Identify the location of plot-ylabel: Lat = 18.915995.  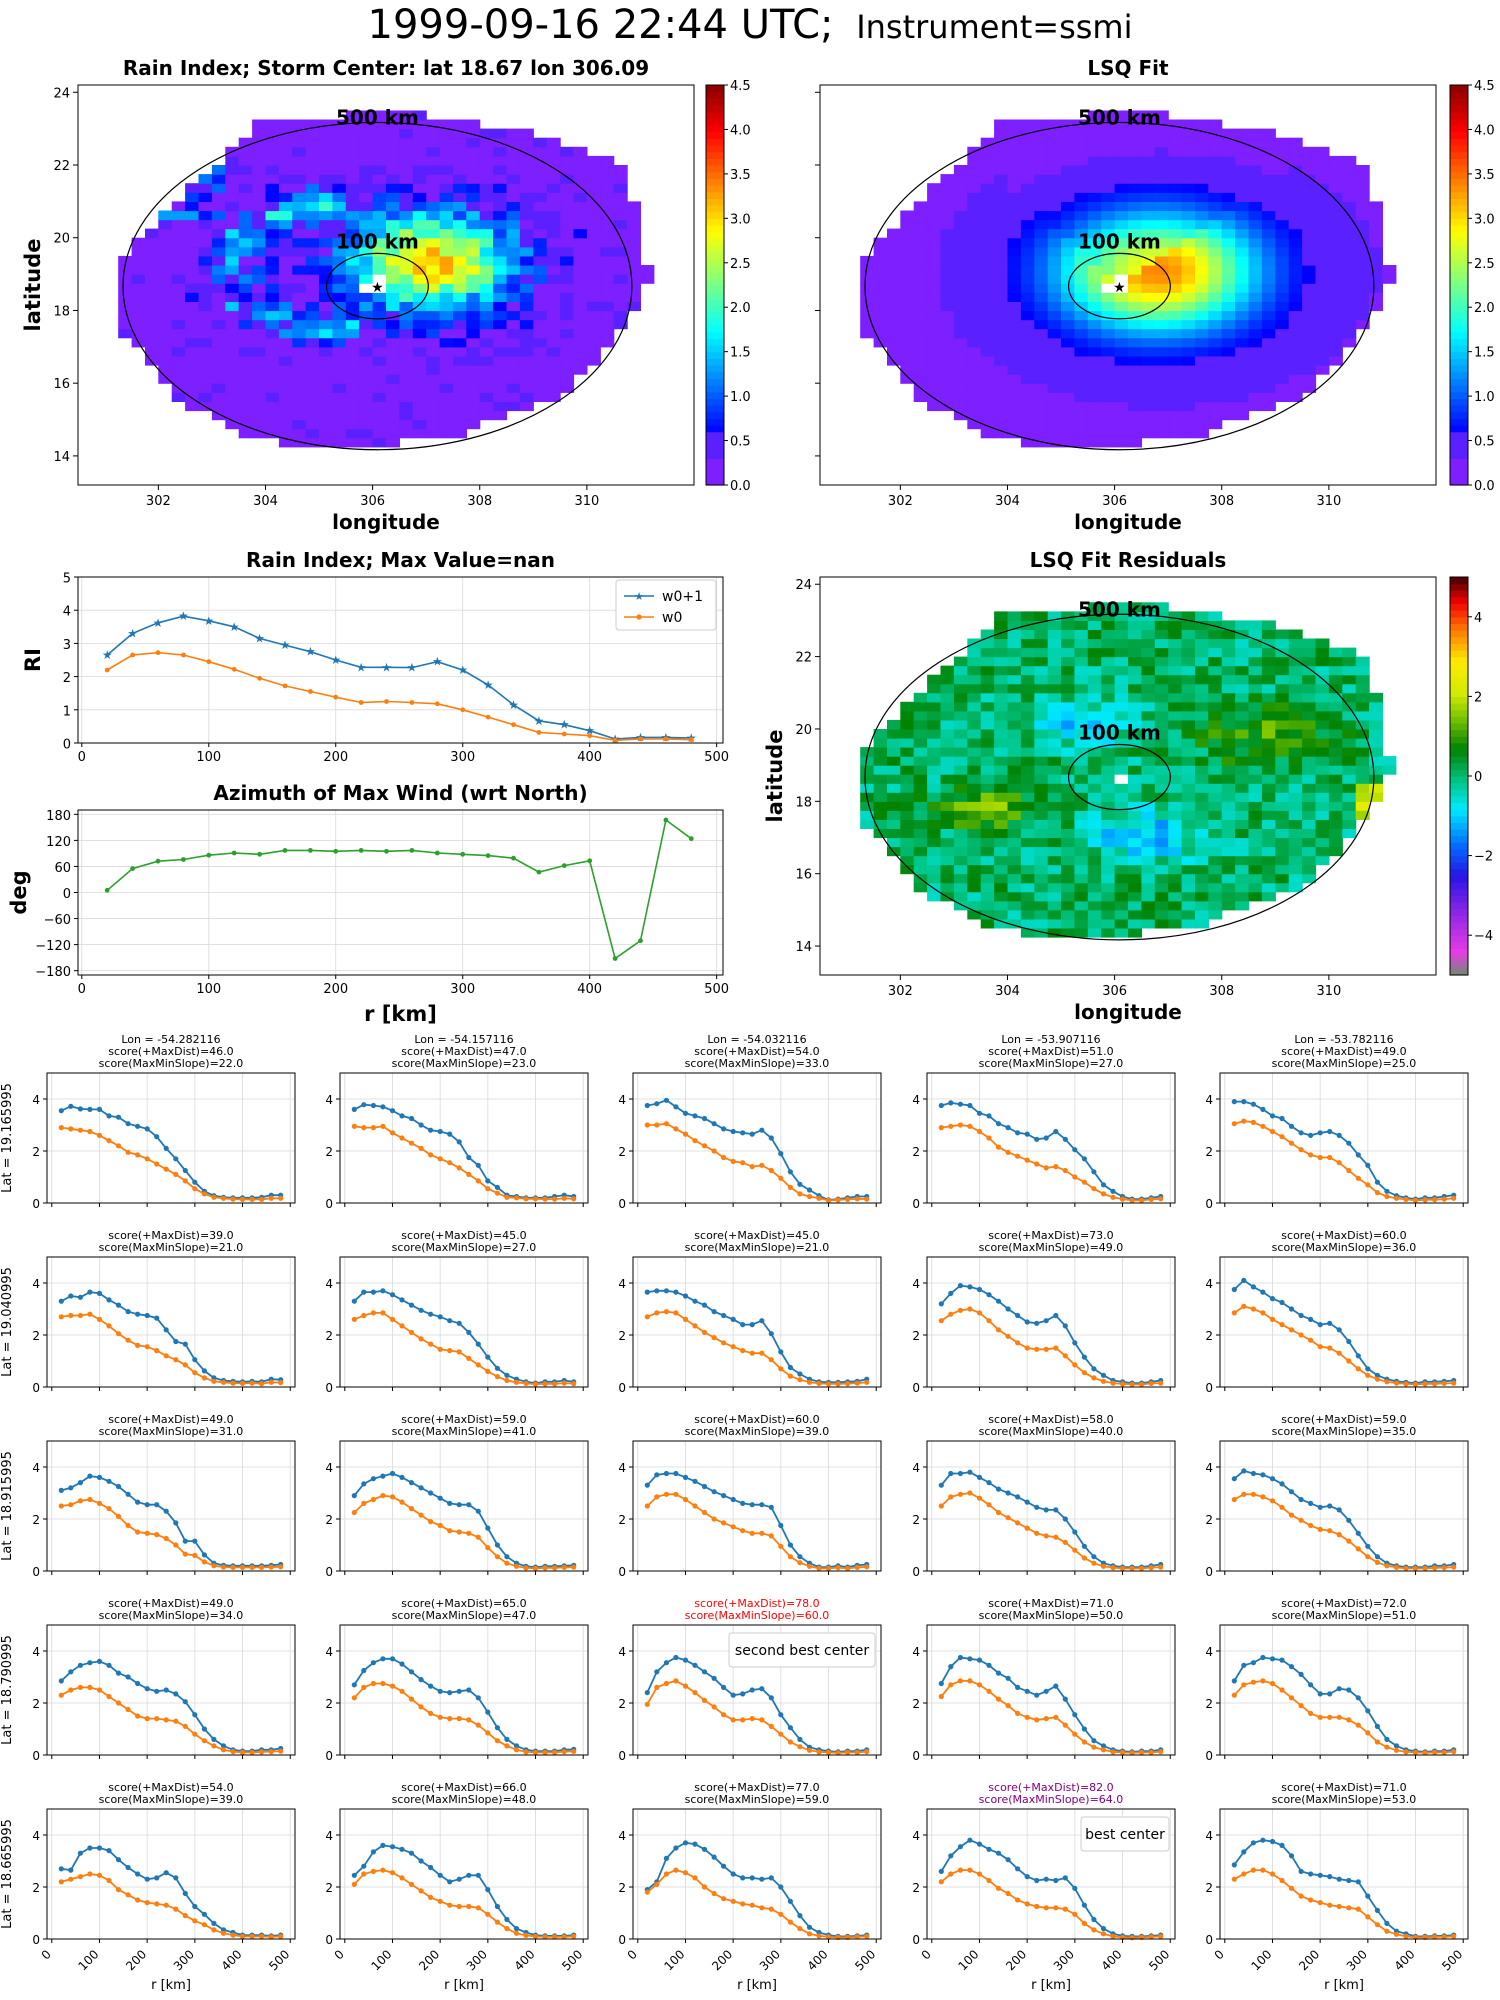
(7, 1506).